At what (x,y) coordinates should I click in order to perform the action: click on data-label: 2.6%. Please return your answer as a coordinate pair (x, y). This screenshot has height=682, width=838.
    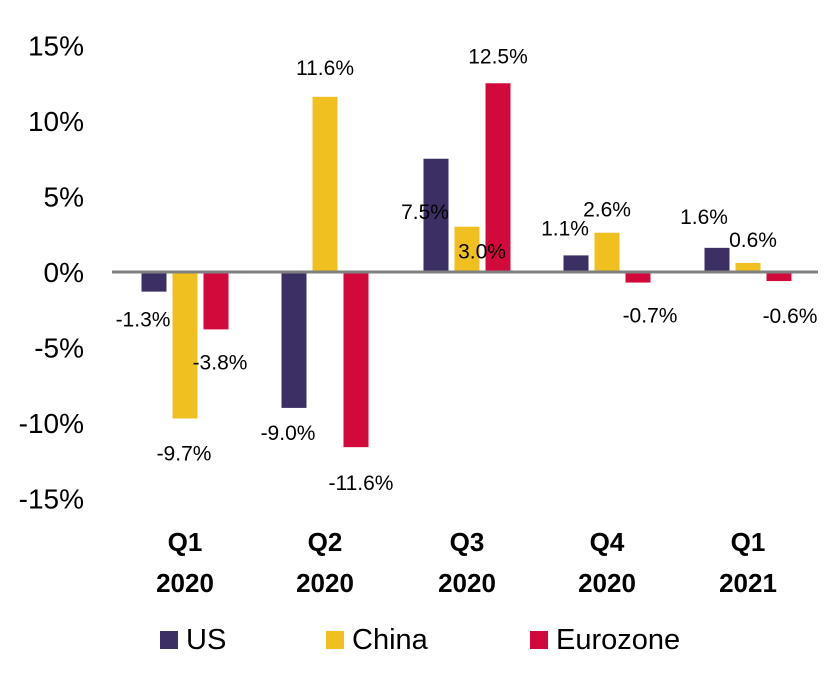
    Looking at the image, I should click on (607, 210).